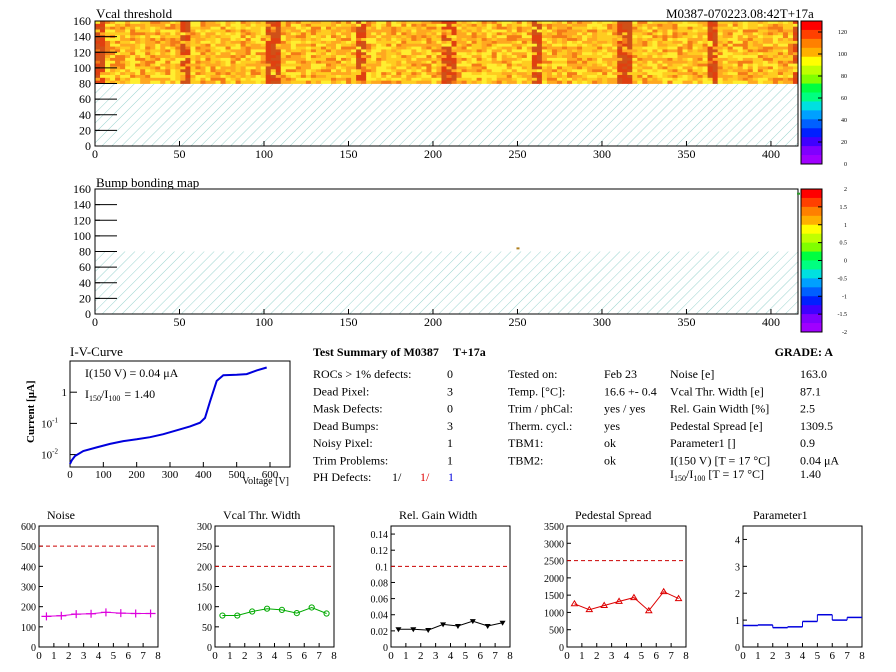 Image resolution: width=896 pixels, height=672 pixels. I want to click on trend-x-tick-label: 6, so click(833, 656).